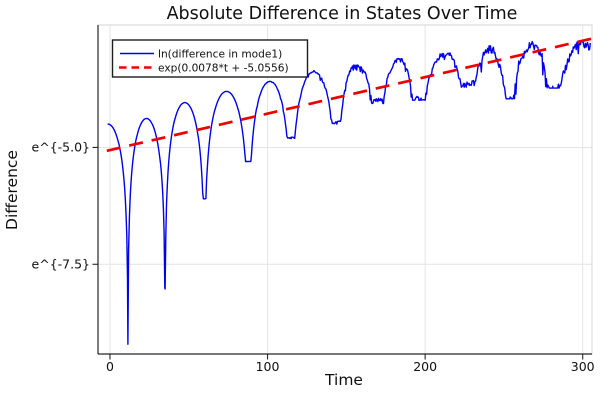  I want to click on x-tick-label: 300, so click(583, 366).